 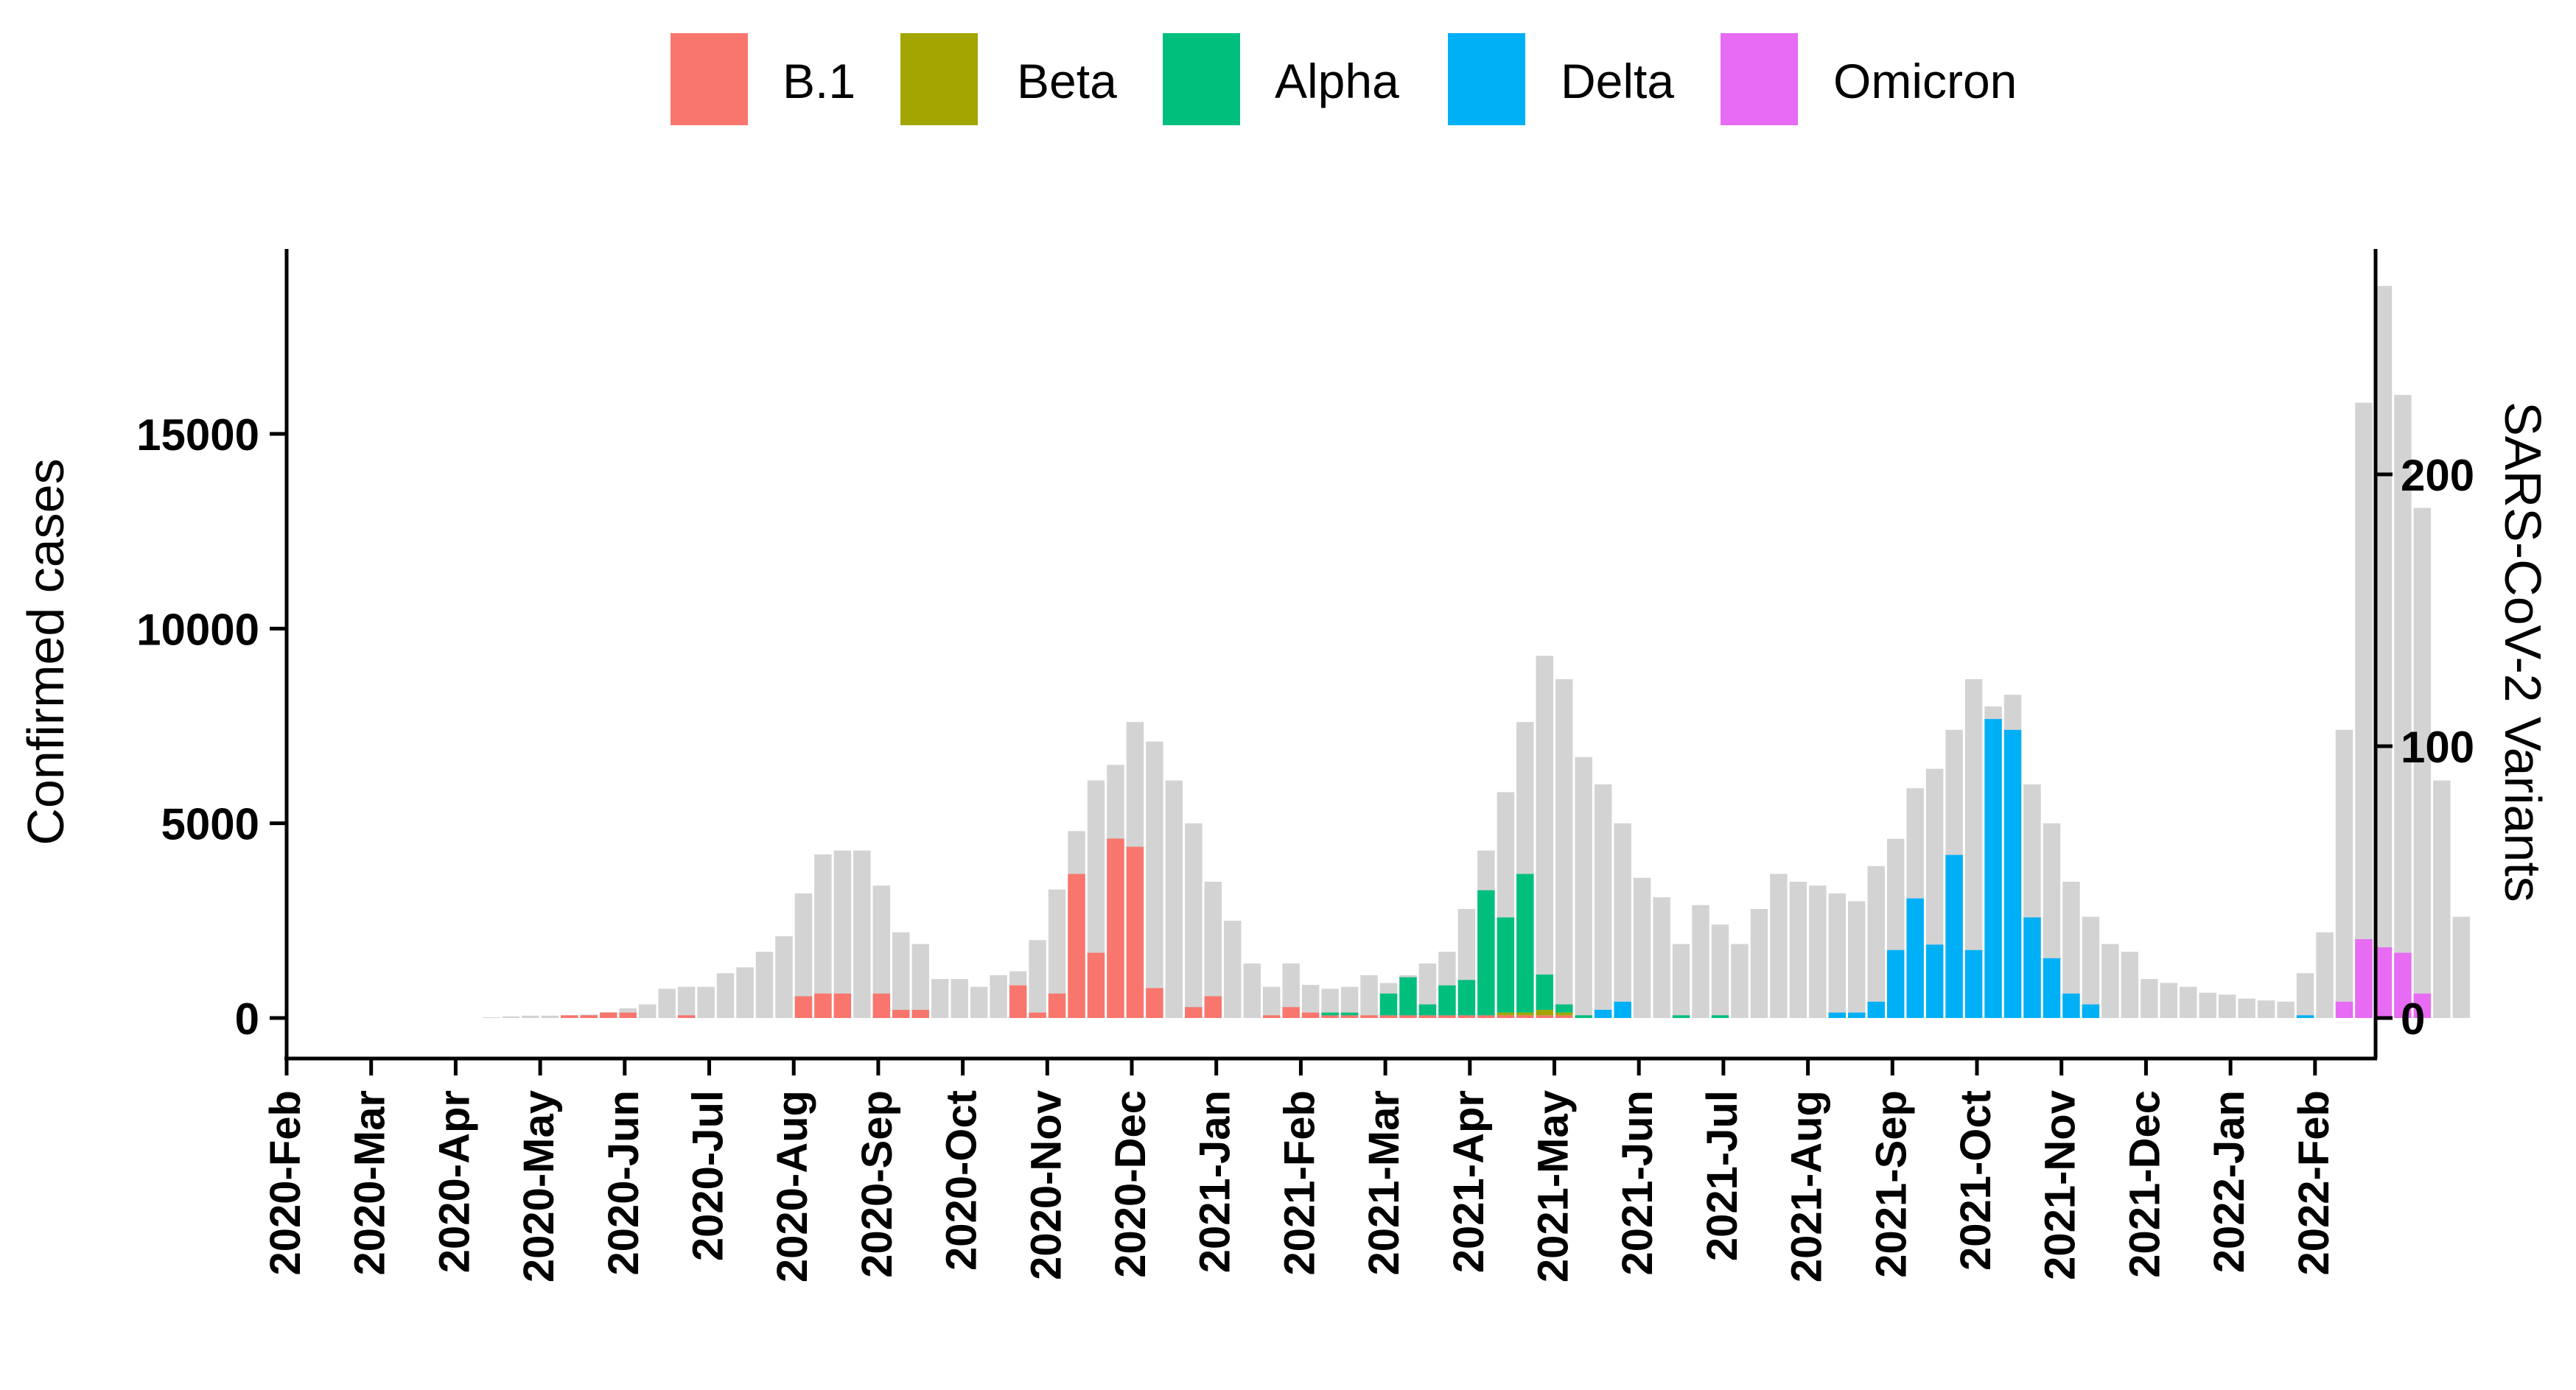 I want to click on x-tick-label: 2020-May, so click(x=539, y=1186).